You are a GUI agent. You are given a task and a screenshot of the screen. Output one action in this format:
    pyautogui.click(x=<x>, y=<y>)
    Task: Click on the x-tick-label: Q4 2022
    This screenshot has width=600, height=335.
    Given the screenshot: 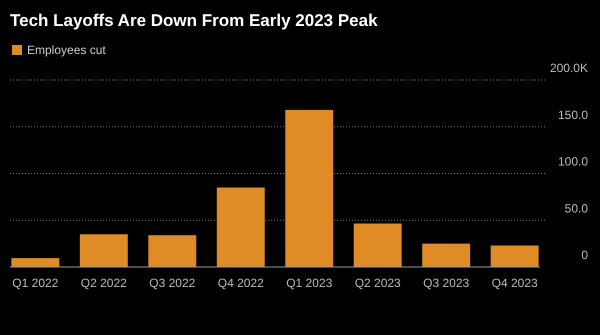 What is the action you would take?
    pyautogui.click(x=241, y=283)
    